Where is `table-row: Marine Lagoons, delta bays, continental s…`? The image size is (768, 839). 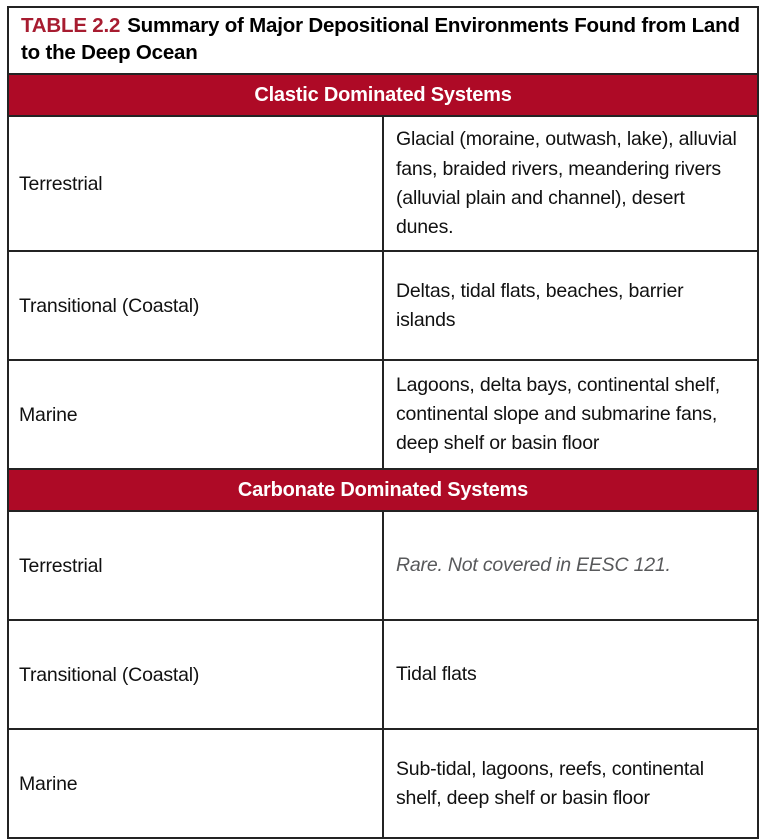
table-row: Marine Lagoons, delta bays, continental s… is located at coordinates (383, 415).